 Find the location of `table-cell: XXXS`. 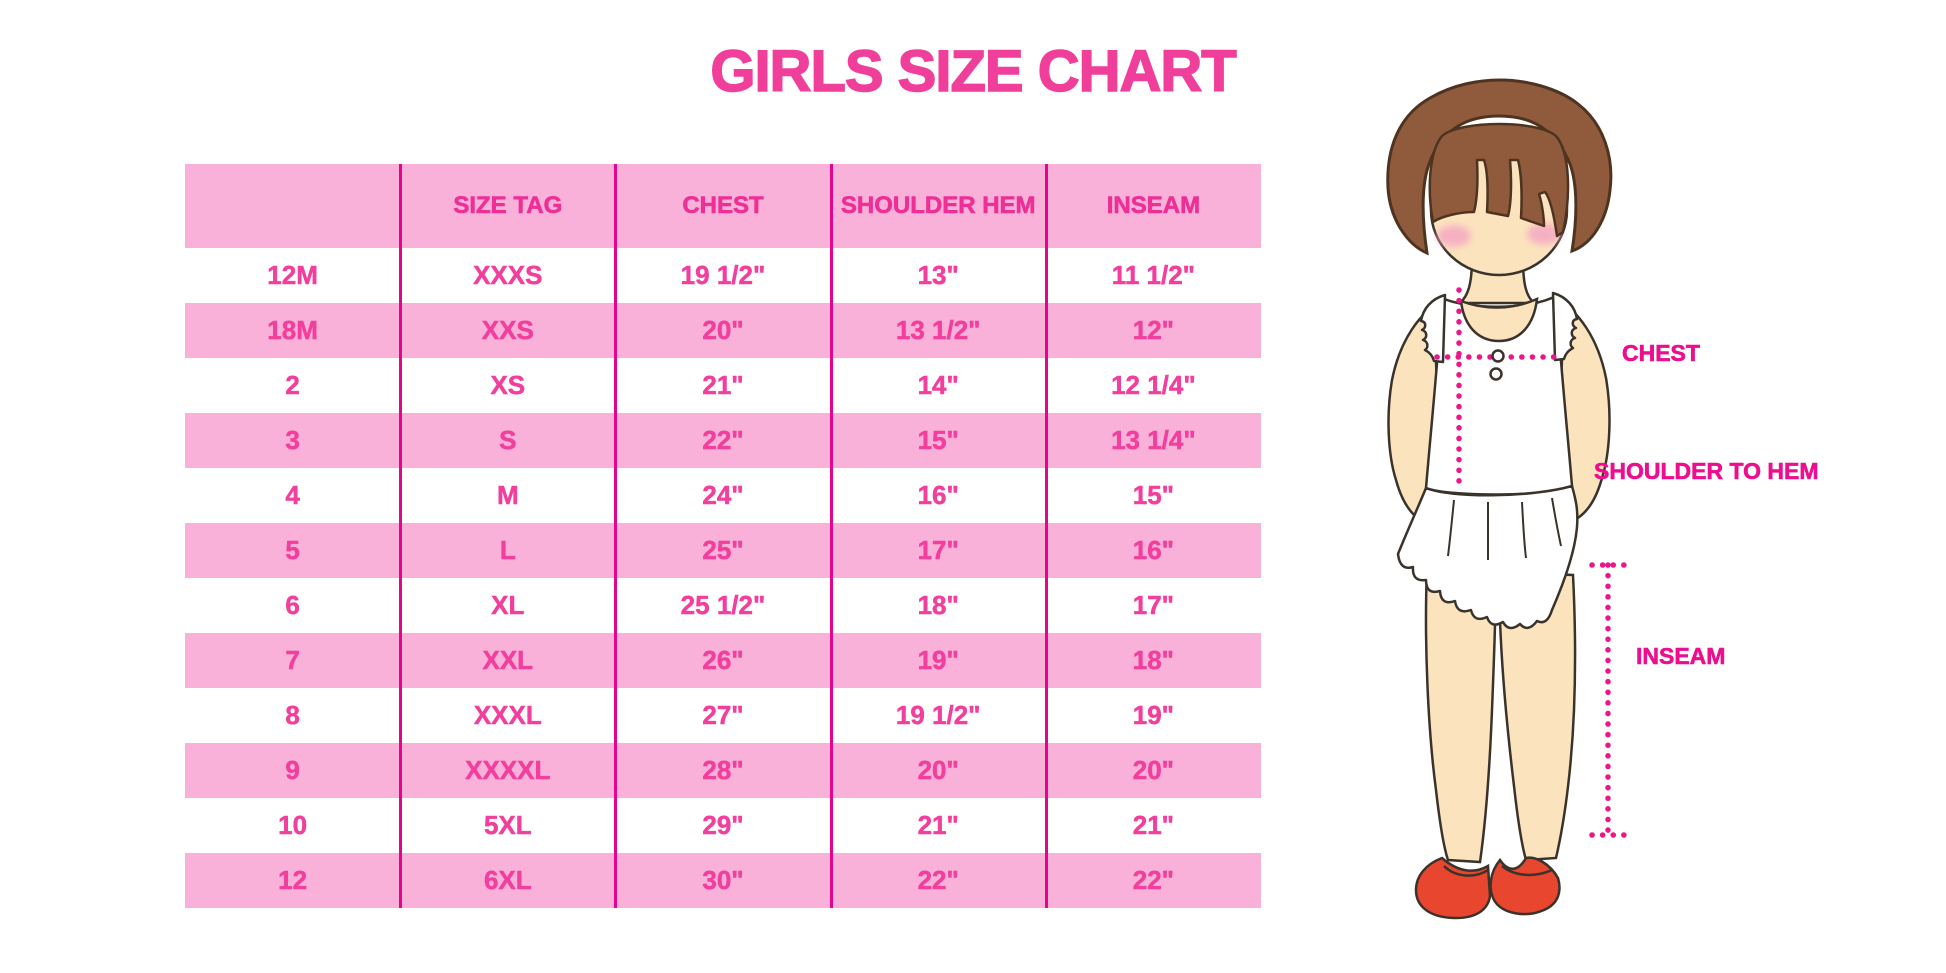

table-cell: XXXS is located at coordinates (508, 275).